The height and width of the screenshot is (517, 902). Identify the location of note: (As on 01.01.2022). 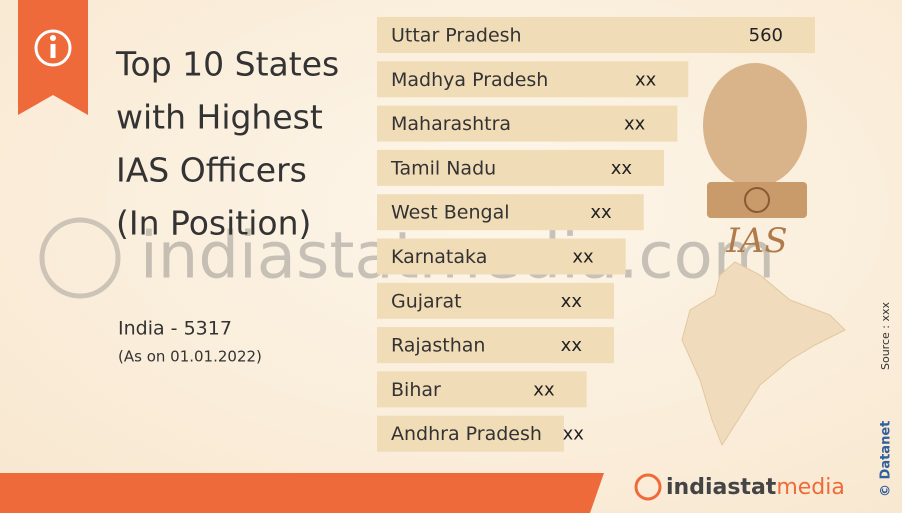
(190, 357).